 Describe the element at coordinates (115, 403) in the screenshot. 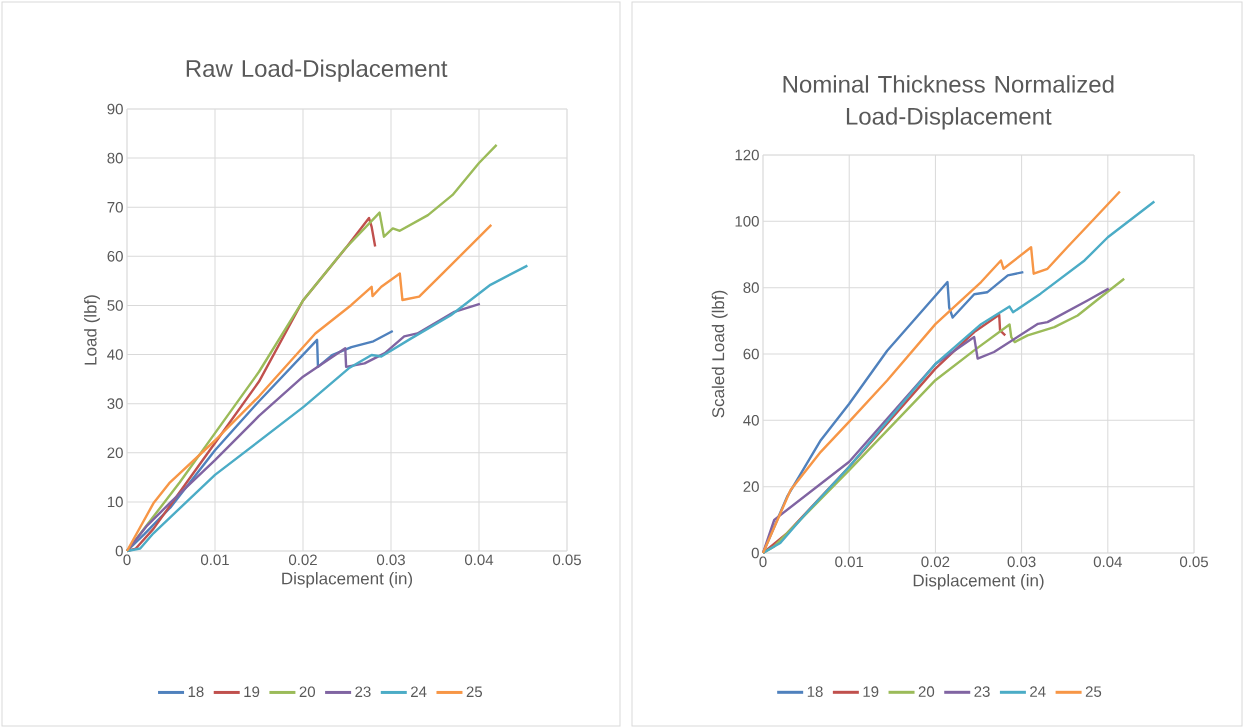

I see `y-tick-label: 30` at that location.